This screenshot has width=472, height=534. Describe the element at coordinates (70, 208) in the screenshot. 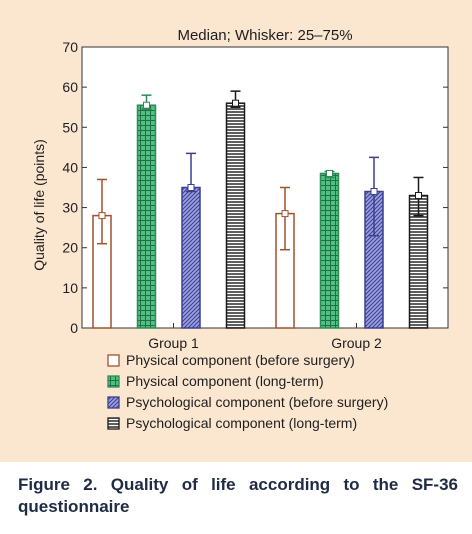

I see `y-tick-label: 30` at that location.